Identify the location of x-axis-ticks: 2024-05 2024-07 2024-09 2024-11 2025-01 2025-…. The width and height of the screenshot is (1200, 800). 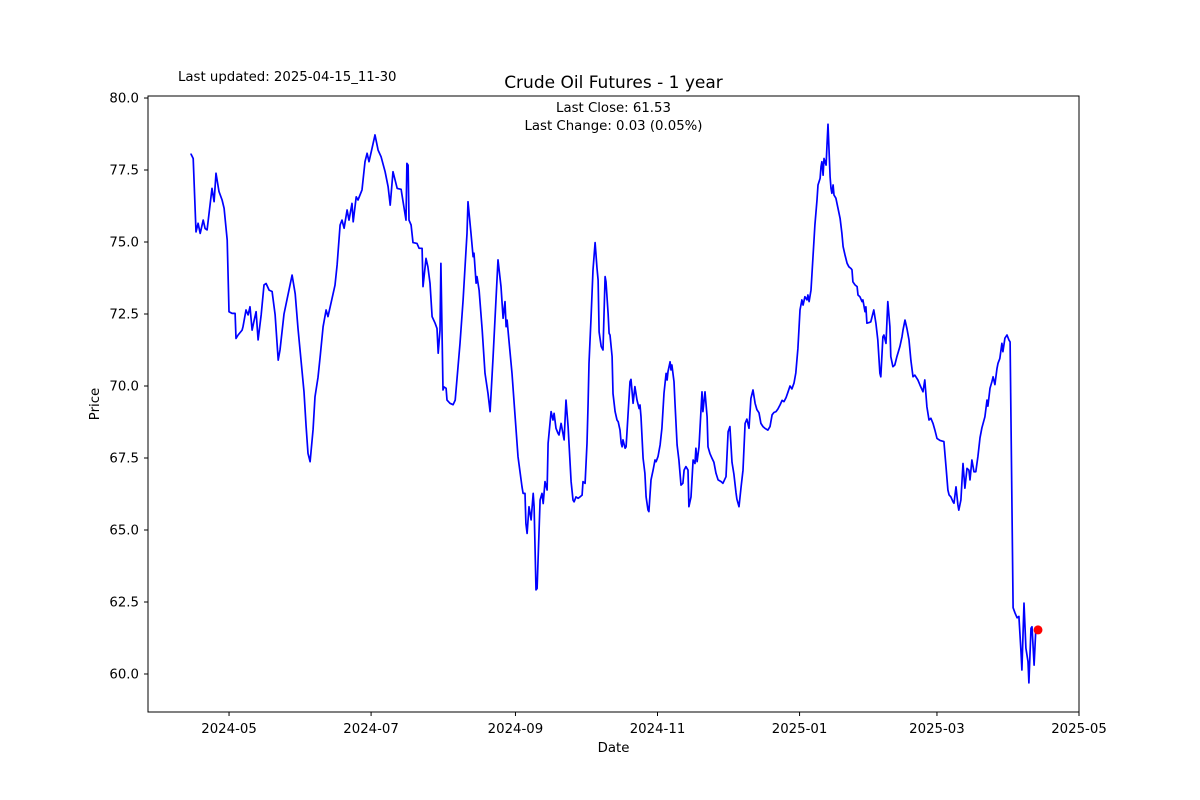
(654, 724).